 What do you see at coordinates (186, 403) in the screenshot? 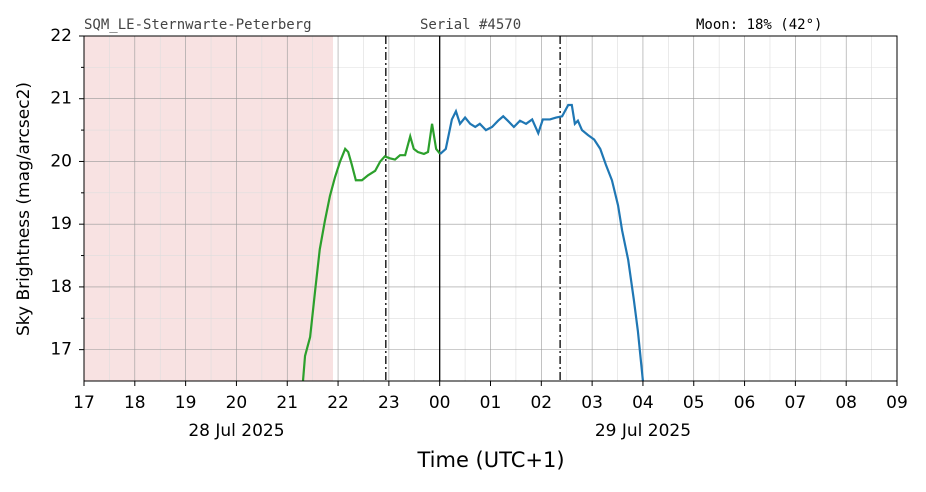
I see `x-tick-label: 19` at bounding box center [186, 403].